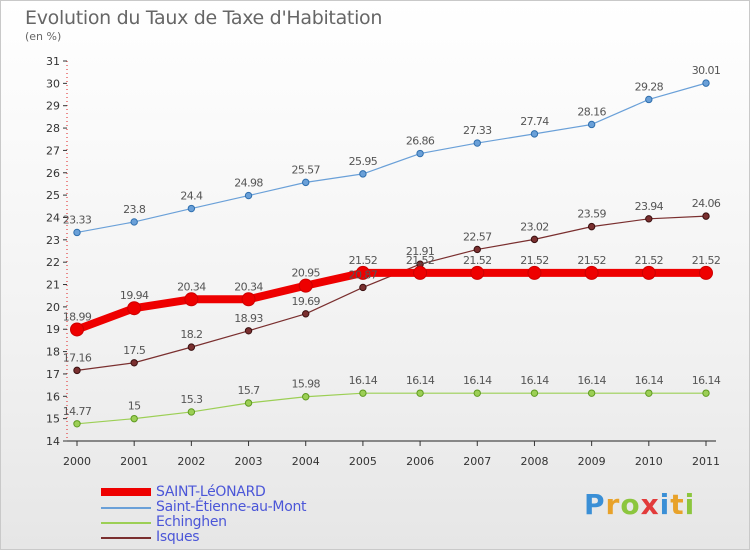 The width and height of the screenshot is (750, 550). I want to click on data-label: 22.57, so click(477, 236).